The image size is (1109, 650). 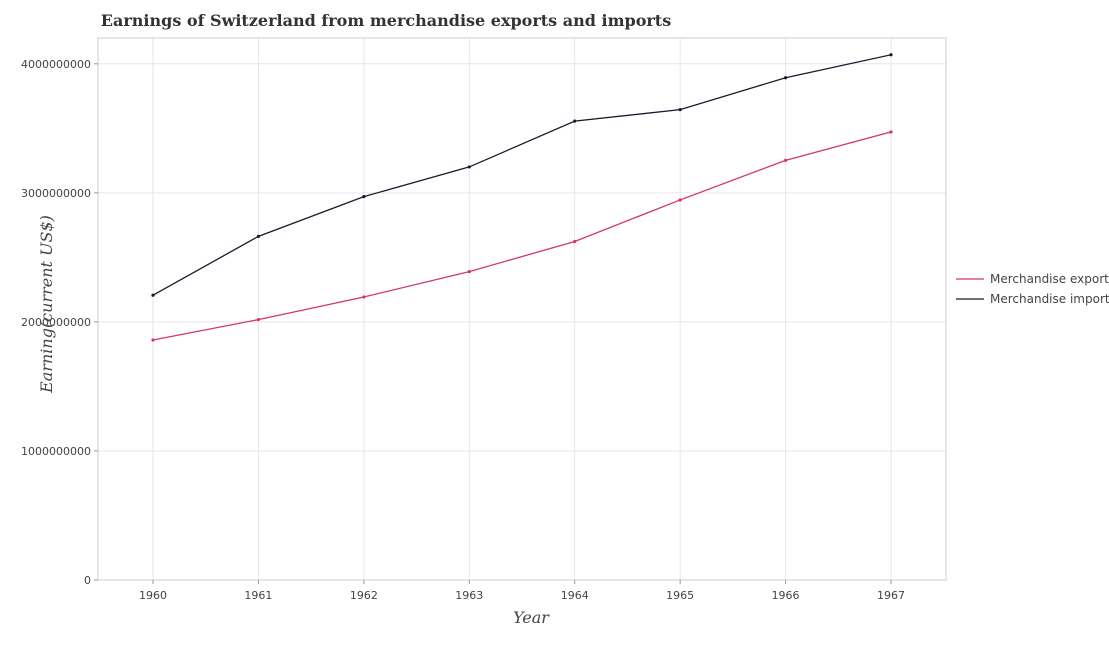 I want to click on legend-label: Merchandise imports, so click(x=1049, y=299).